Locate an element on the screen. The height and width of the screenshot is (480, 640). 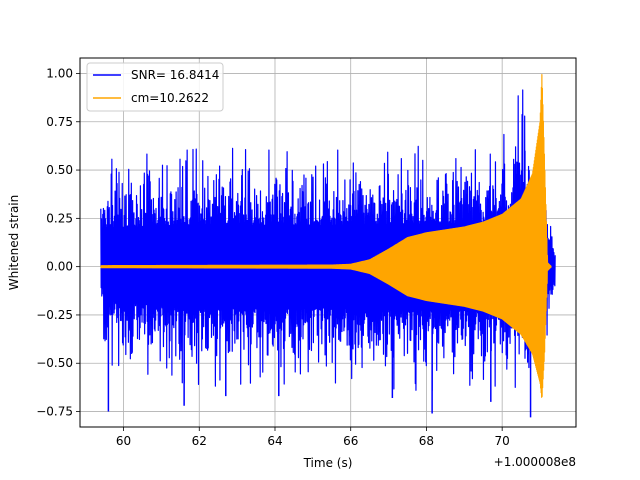
x-offset-label: +1.000008e8 is located at coordinates (535, 462).